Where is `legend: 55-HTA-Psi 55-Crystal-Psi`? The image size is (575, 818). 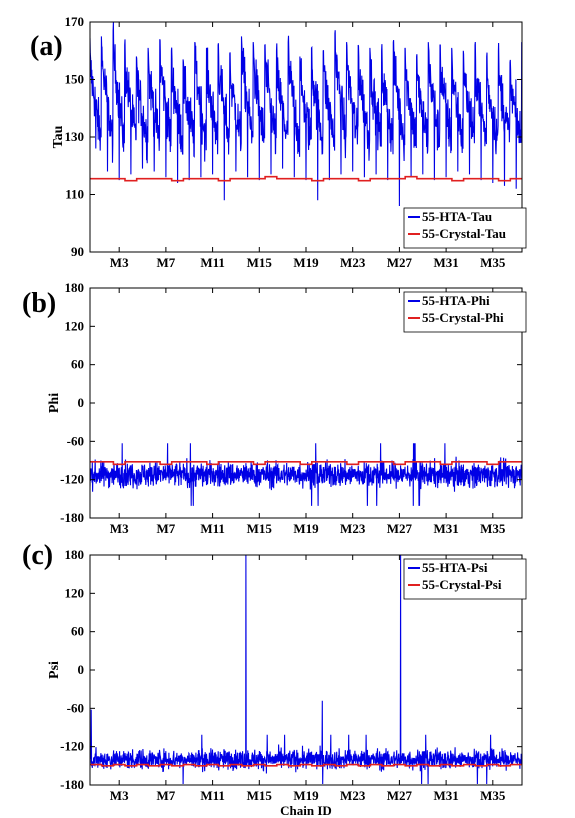 legend: 55-HTA-Psi 55-Crystal-Psi is located at coordinates (465, 579).